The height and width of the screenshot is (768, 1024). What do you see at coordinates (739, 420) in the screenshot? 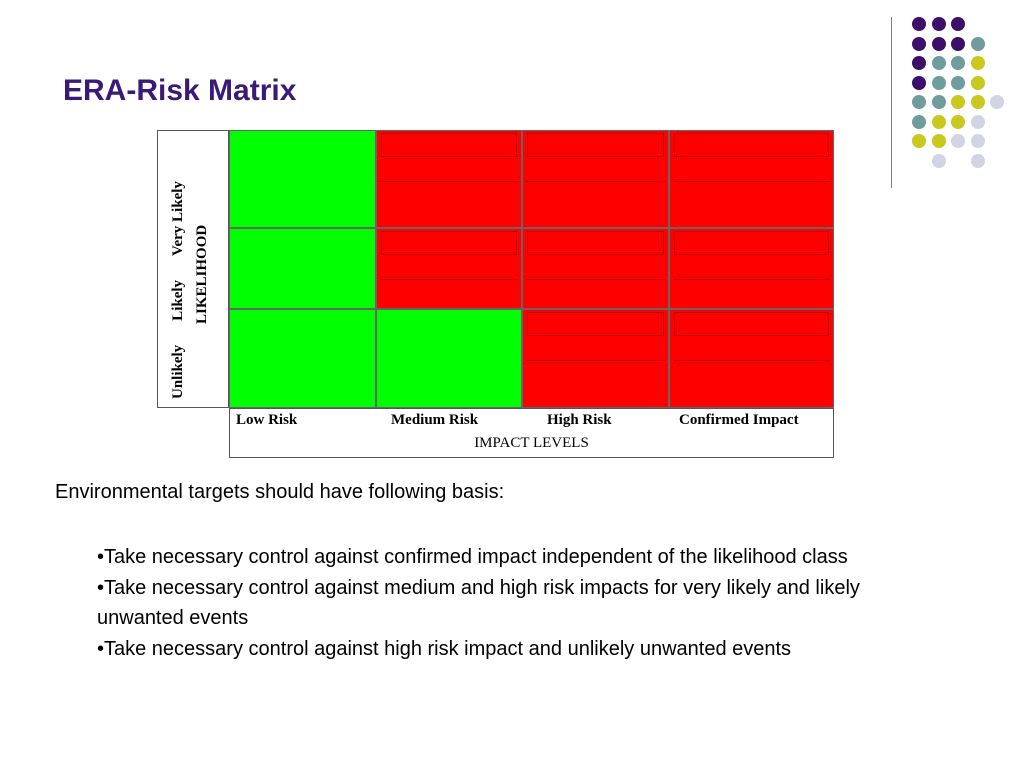
I see `impact-level-confirmed: Confirmed Impact` at bounding box center [739, 420].